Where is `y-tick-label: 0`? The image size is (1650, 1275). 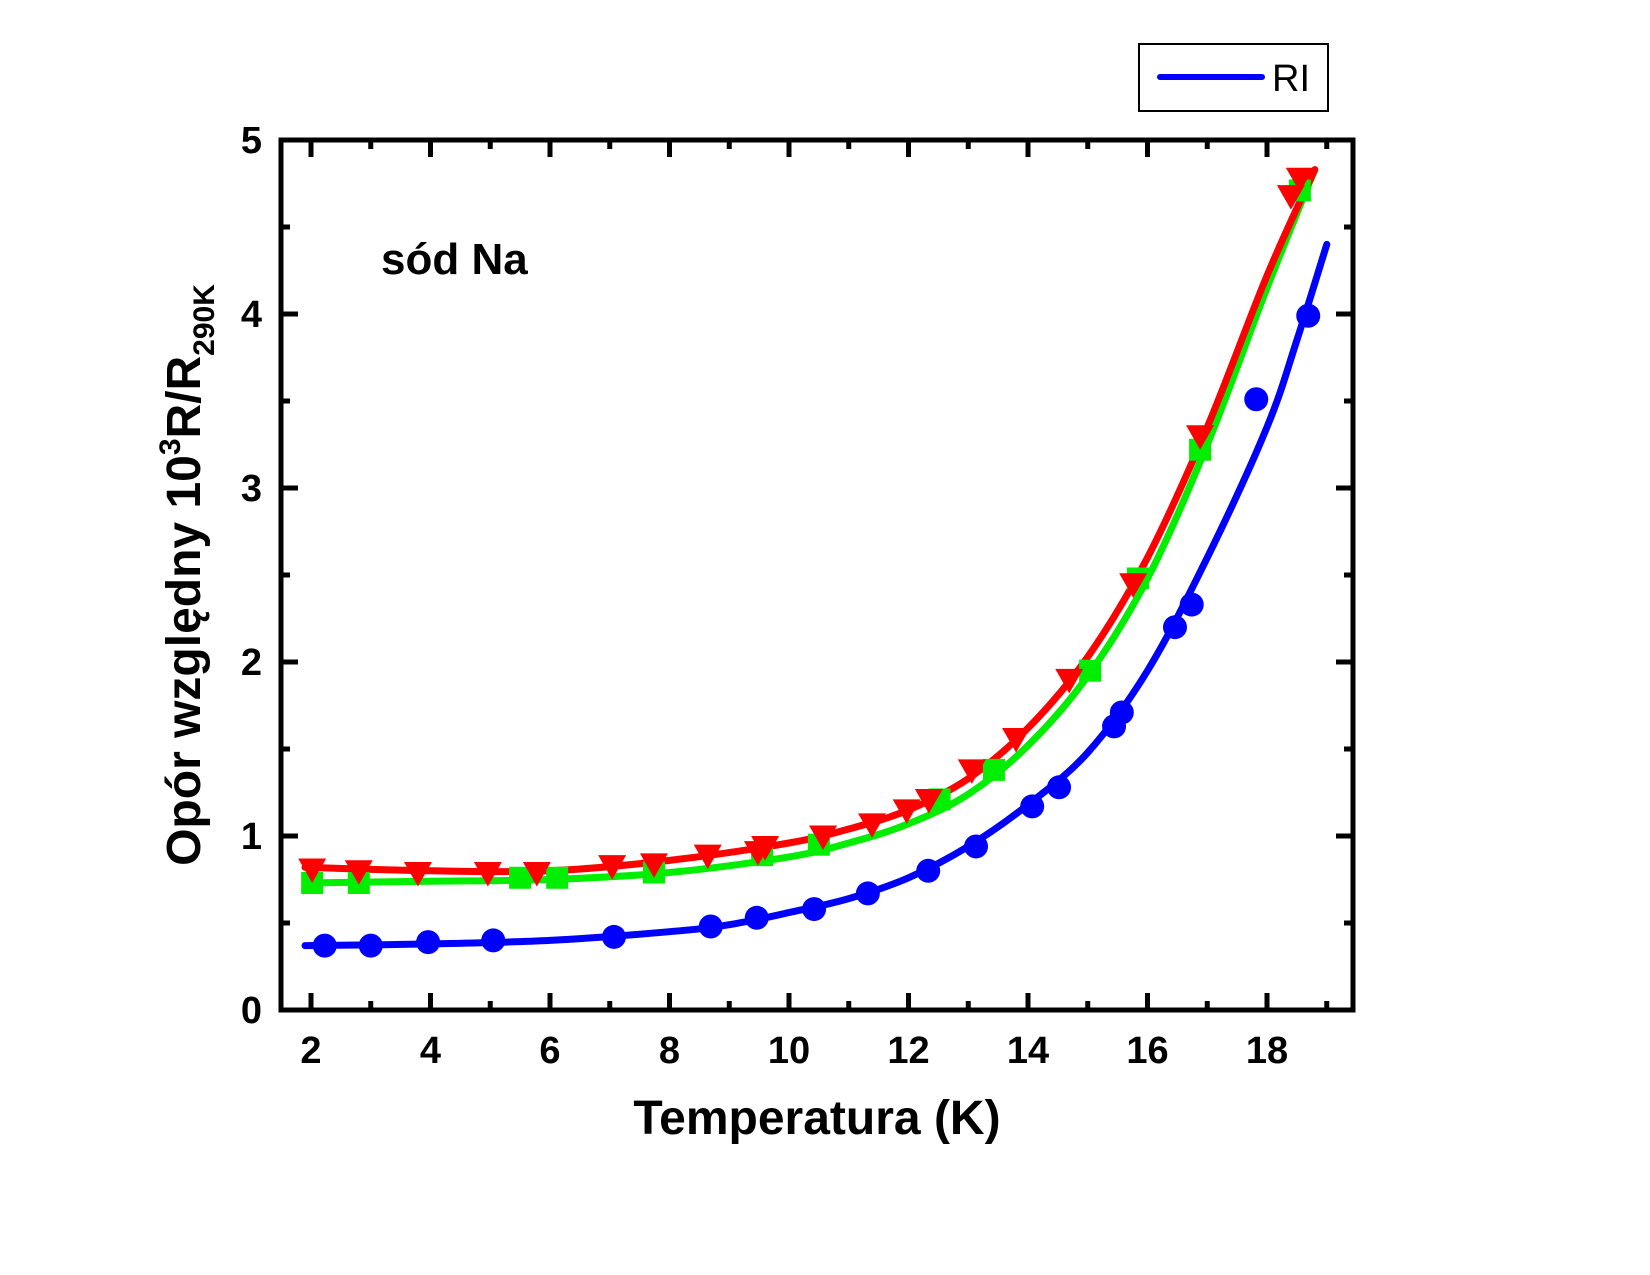 y-tick-label: 0 is located at coordinates (251, 1011).